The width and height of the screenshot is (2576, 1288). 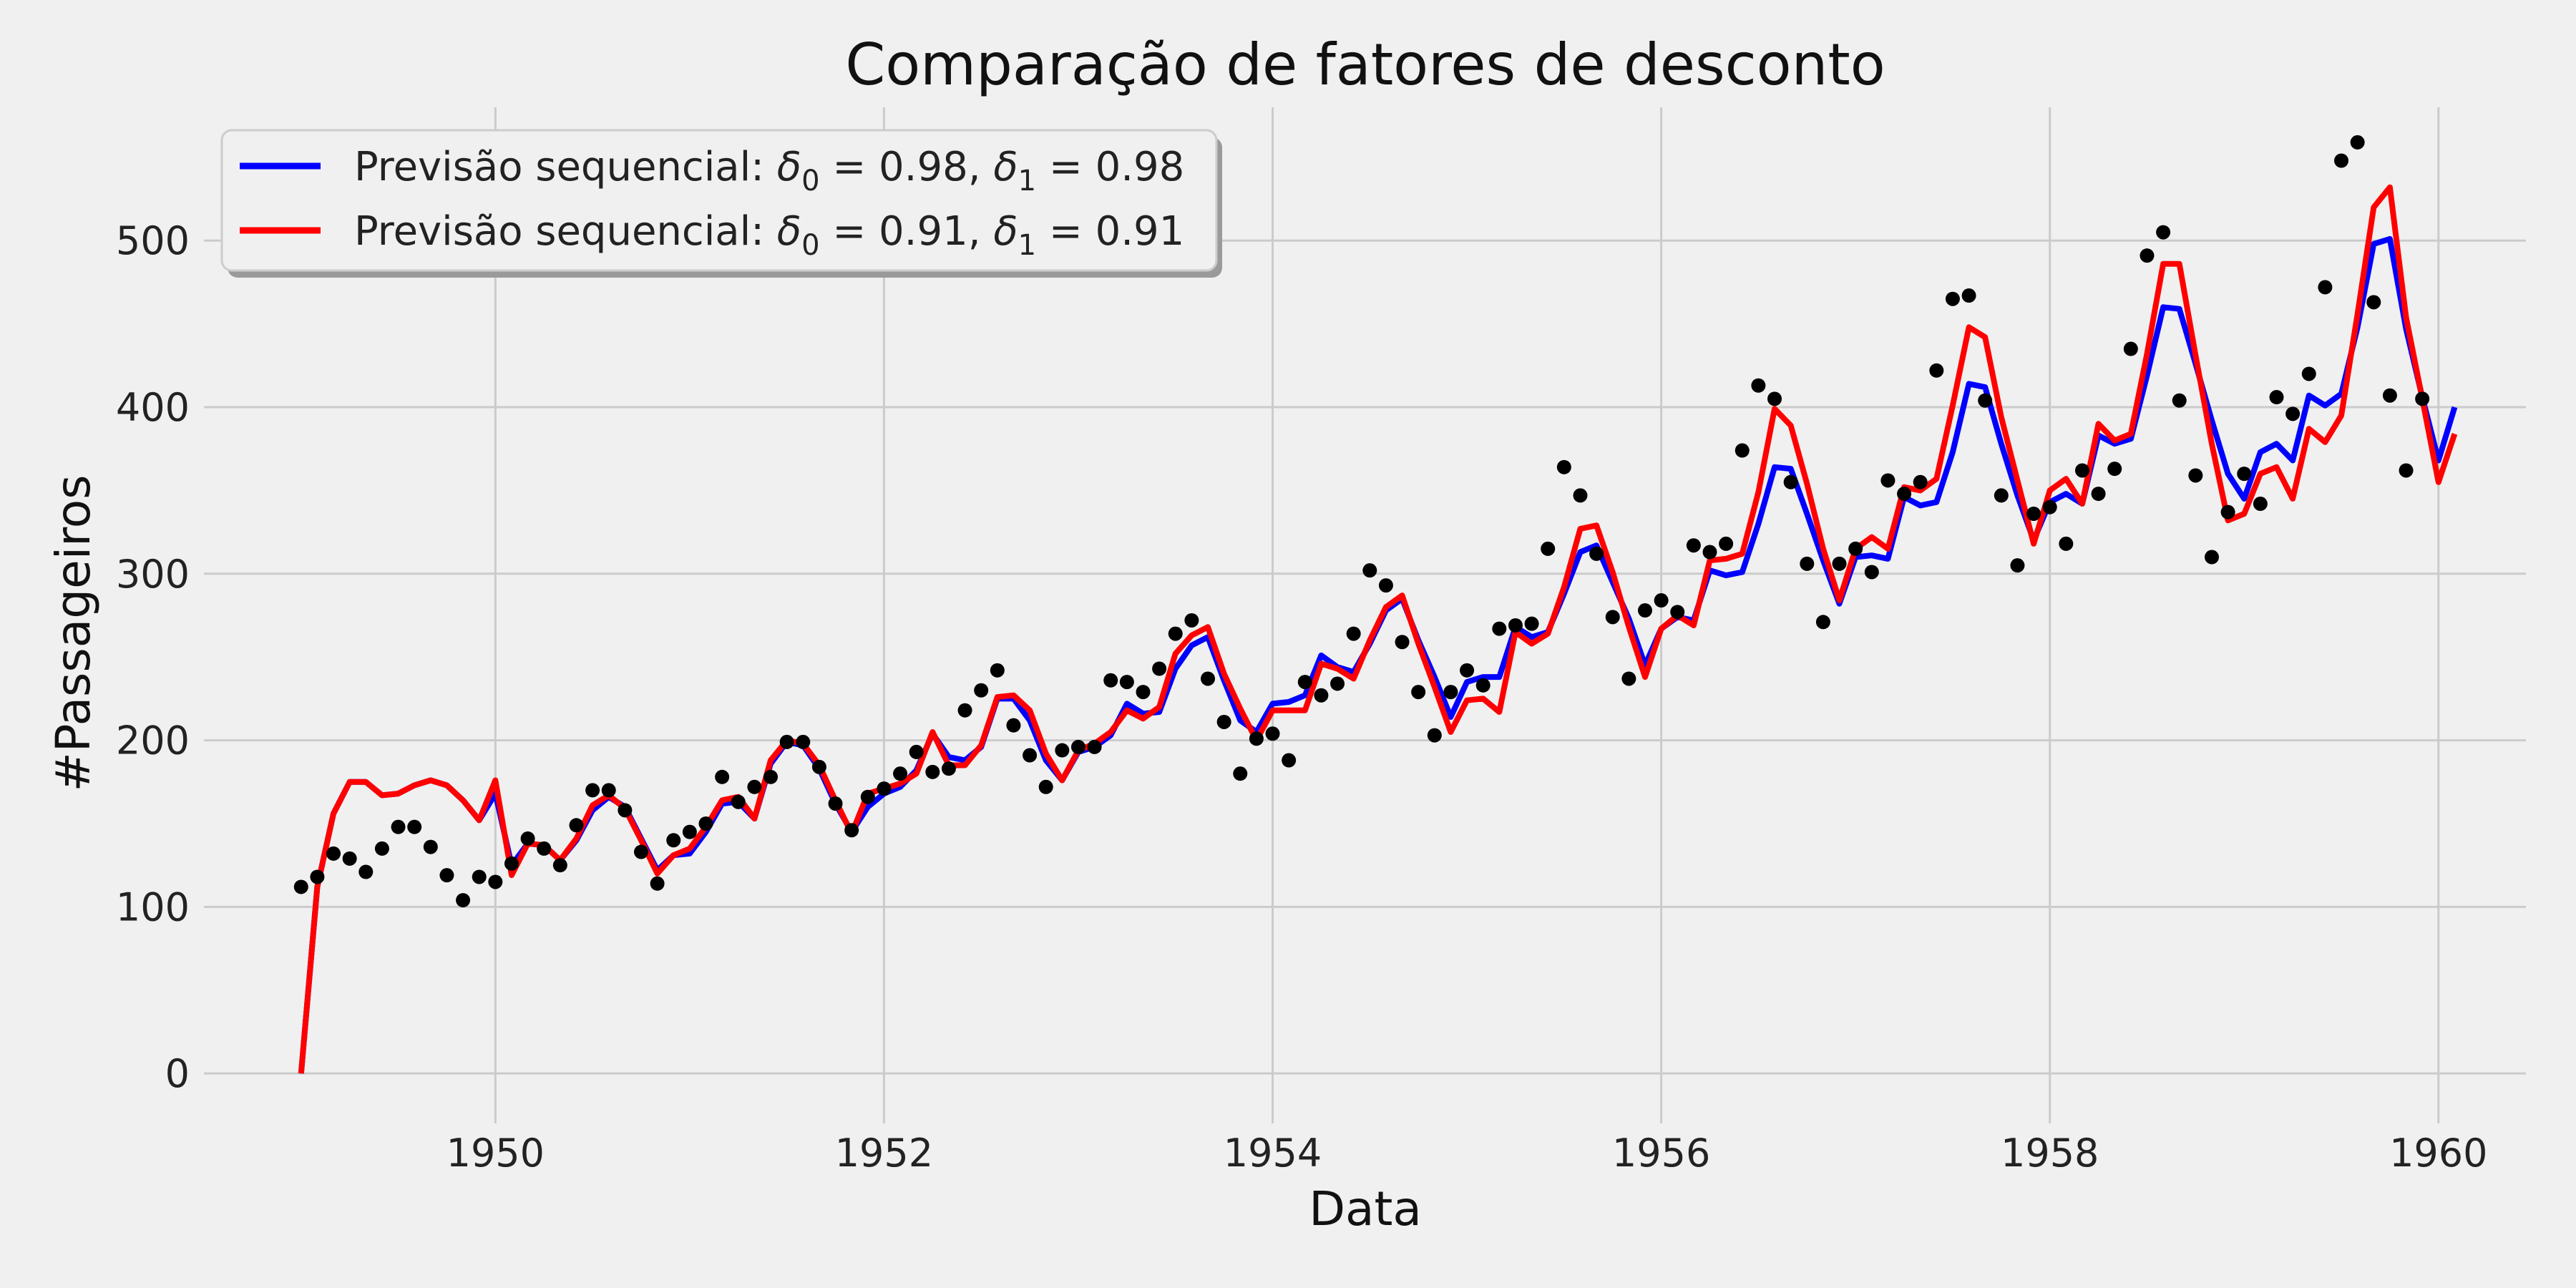 What do you see at coordinates (73, 632) in the screenshot?
I see `y-axis-label: #Passageiros` at bounding box center [73, 632].